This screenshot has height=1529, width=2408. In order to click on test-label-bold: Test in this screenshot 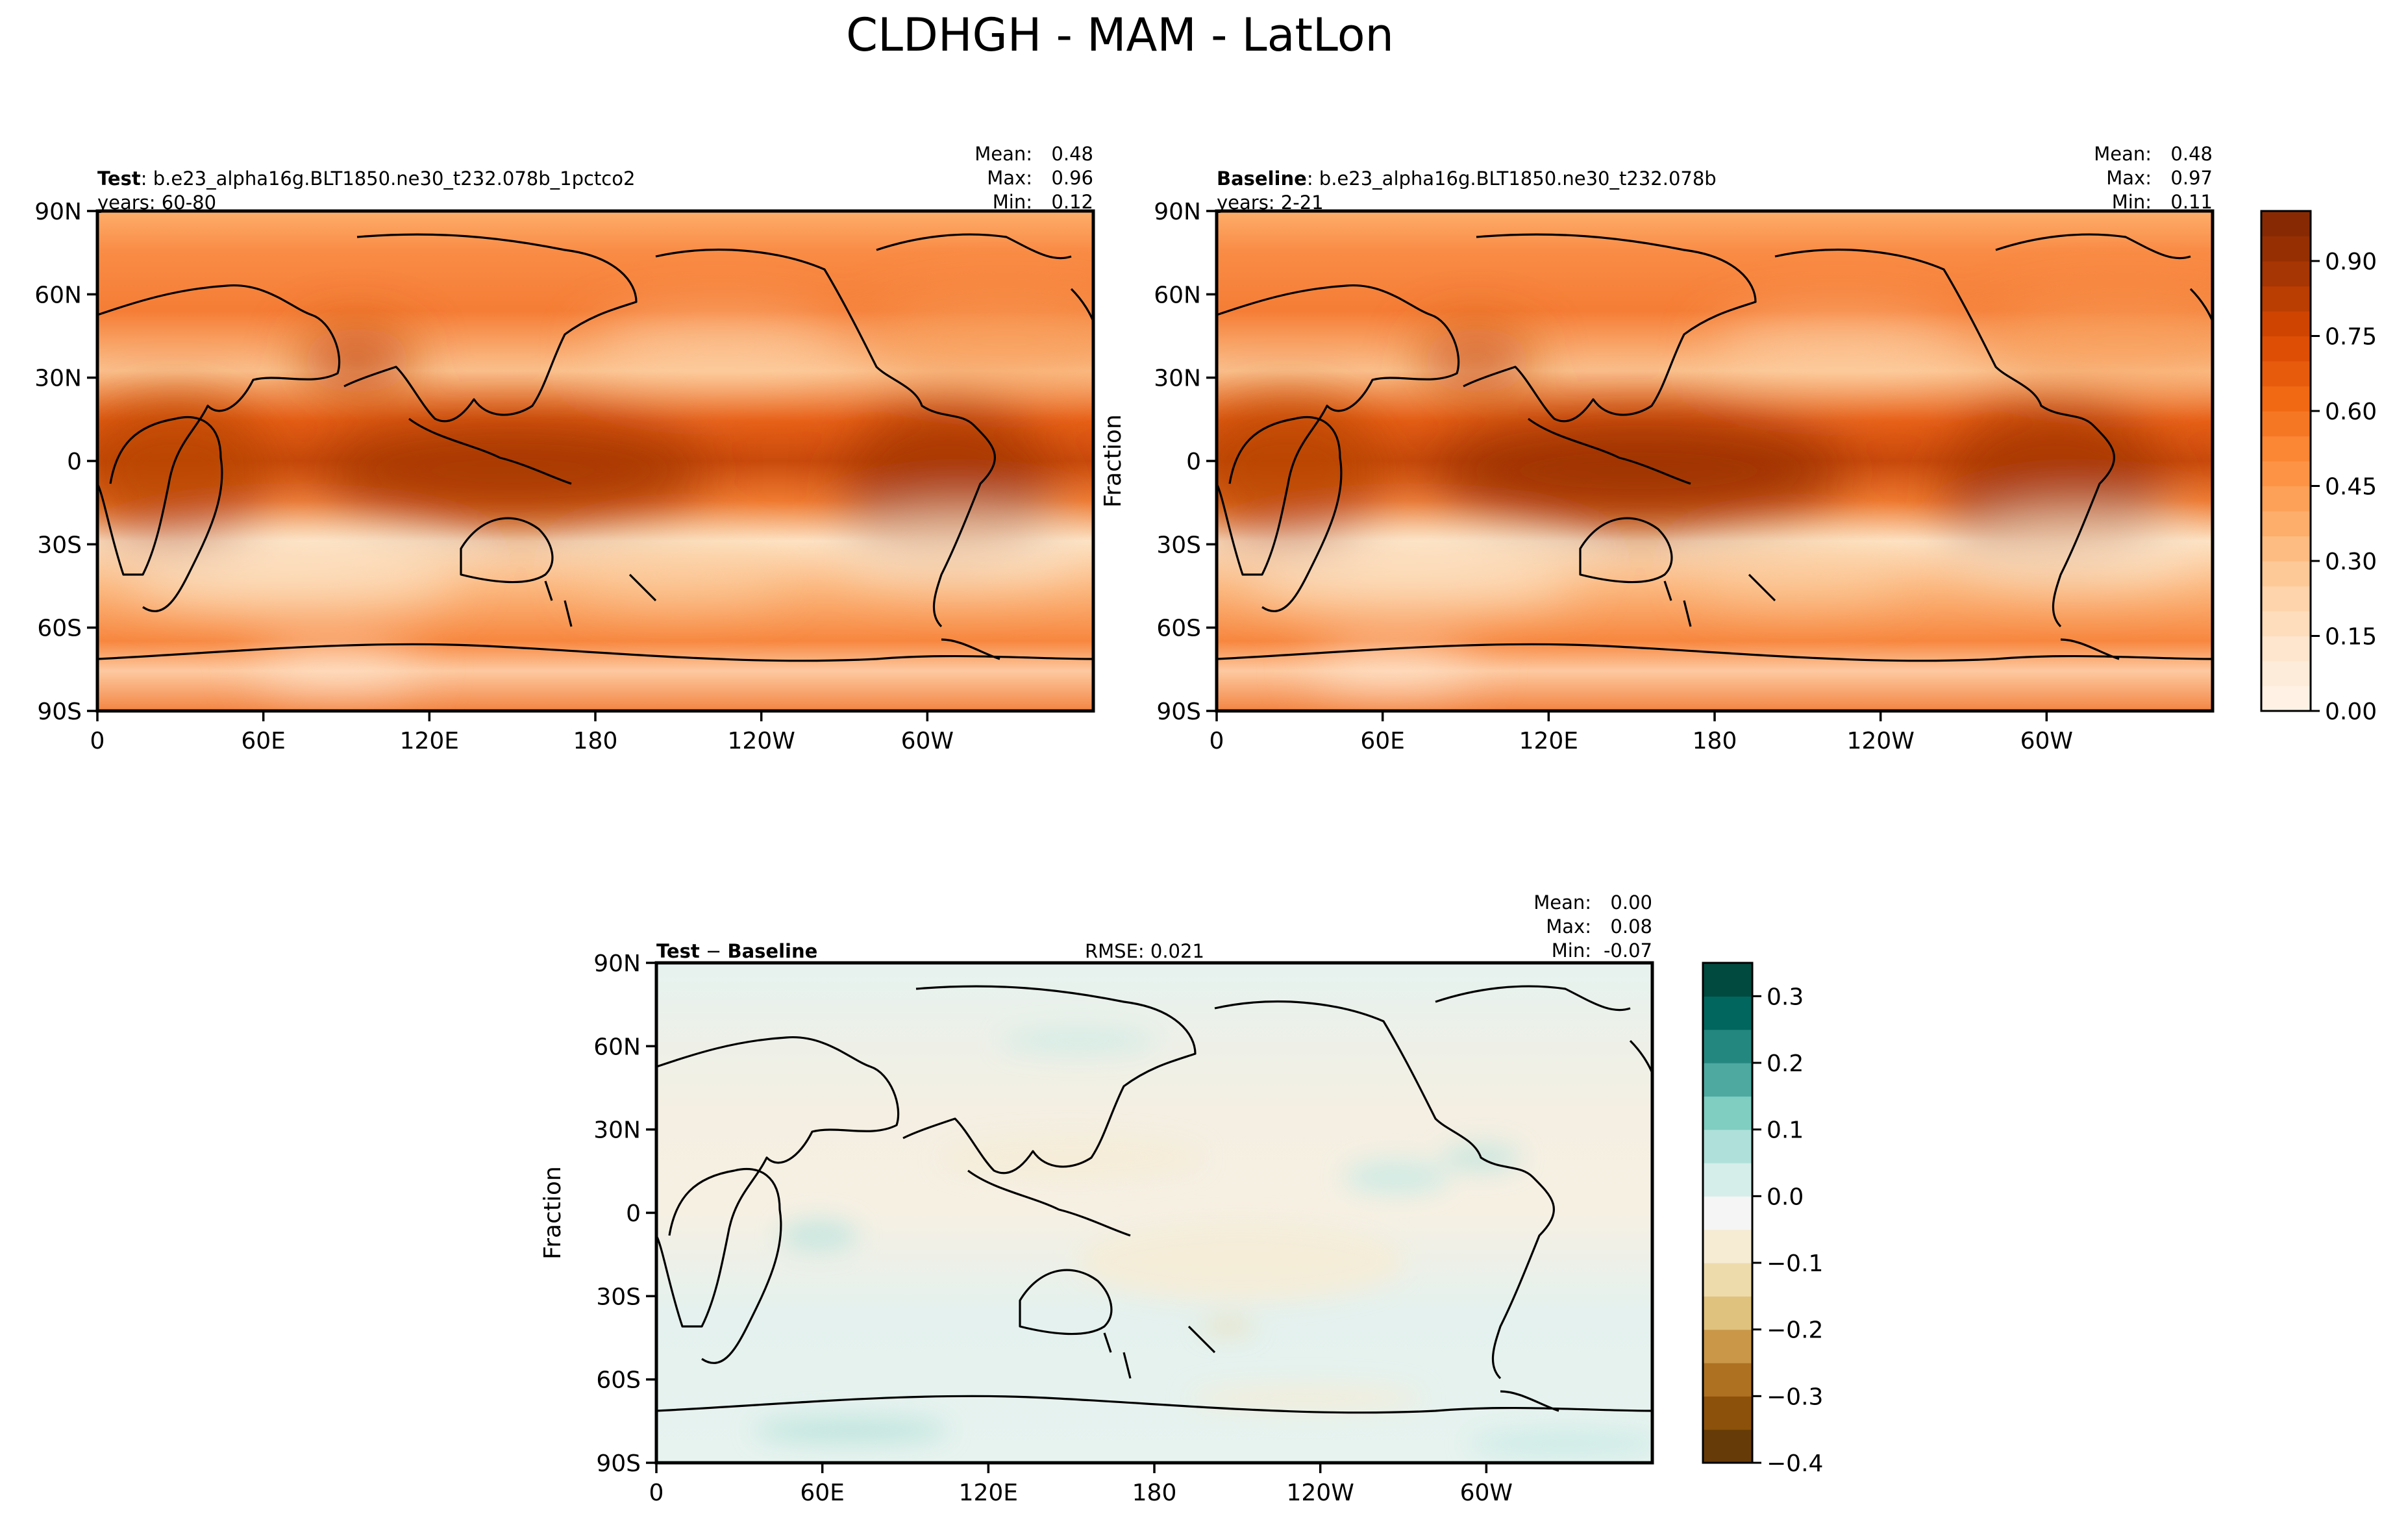, I will do `click(119, 179)`.